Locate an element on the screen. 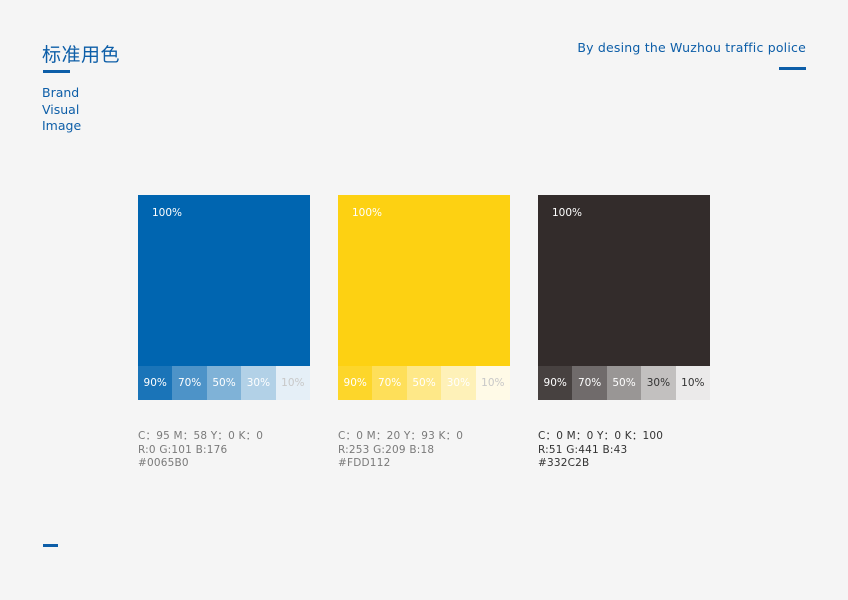  hex-value: #332C2B is located at coordinates (564, 463).